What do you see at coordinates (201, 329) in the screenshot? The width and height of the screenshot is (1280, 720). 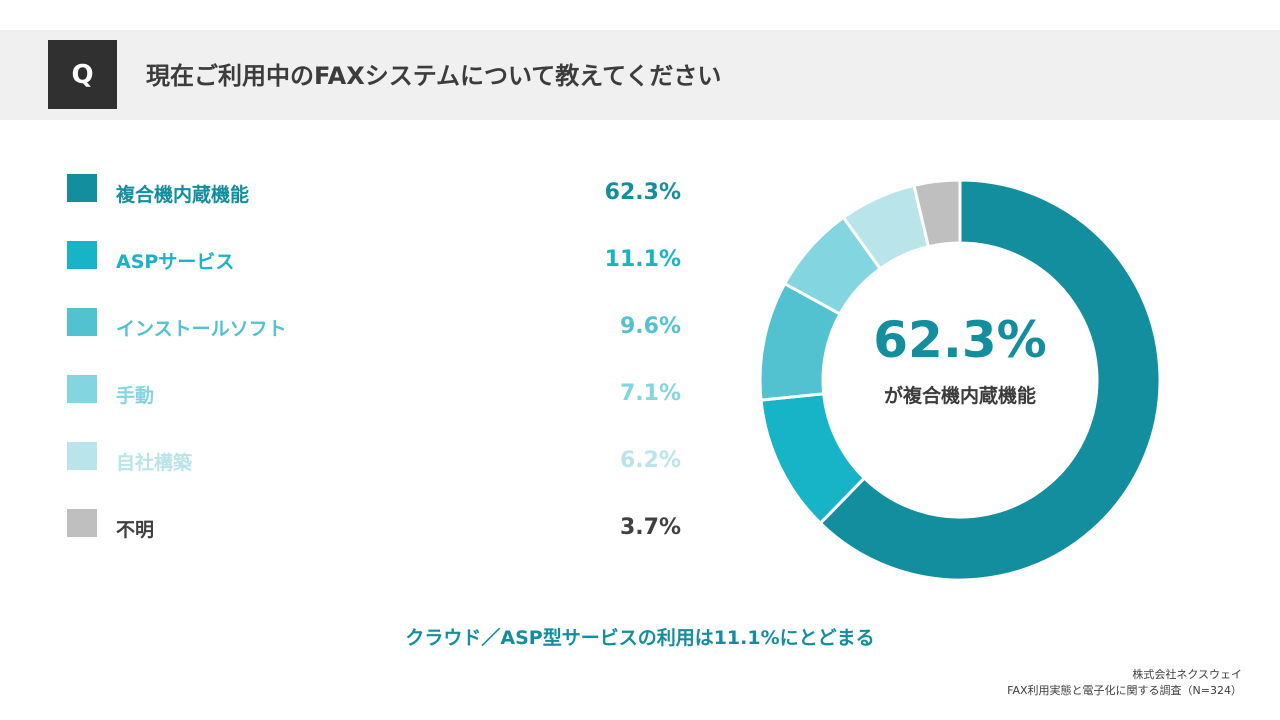 I see `legend-label: インストールソフト` at bounding box center [201, 329].